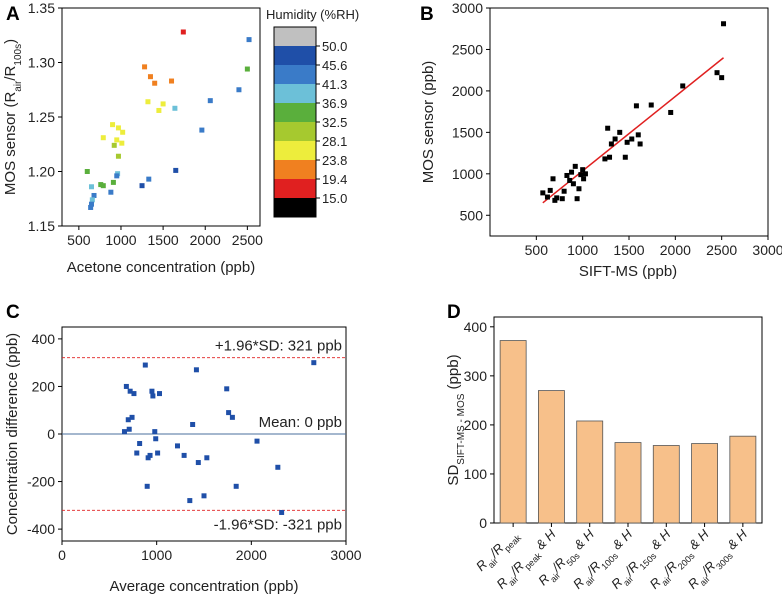  Describe the element at coordinates (334, 84) in the screenshot. I see `colorbar-label: 41.3` at that location.